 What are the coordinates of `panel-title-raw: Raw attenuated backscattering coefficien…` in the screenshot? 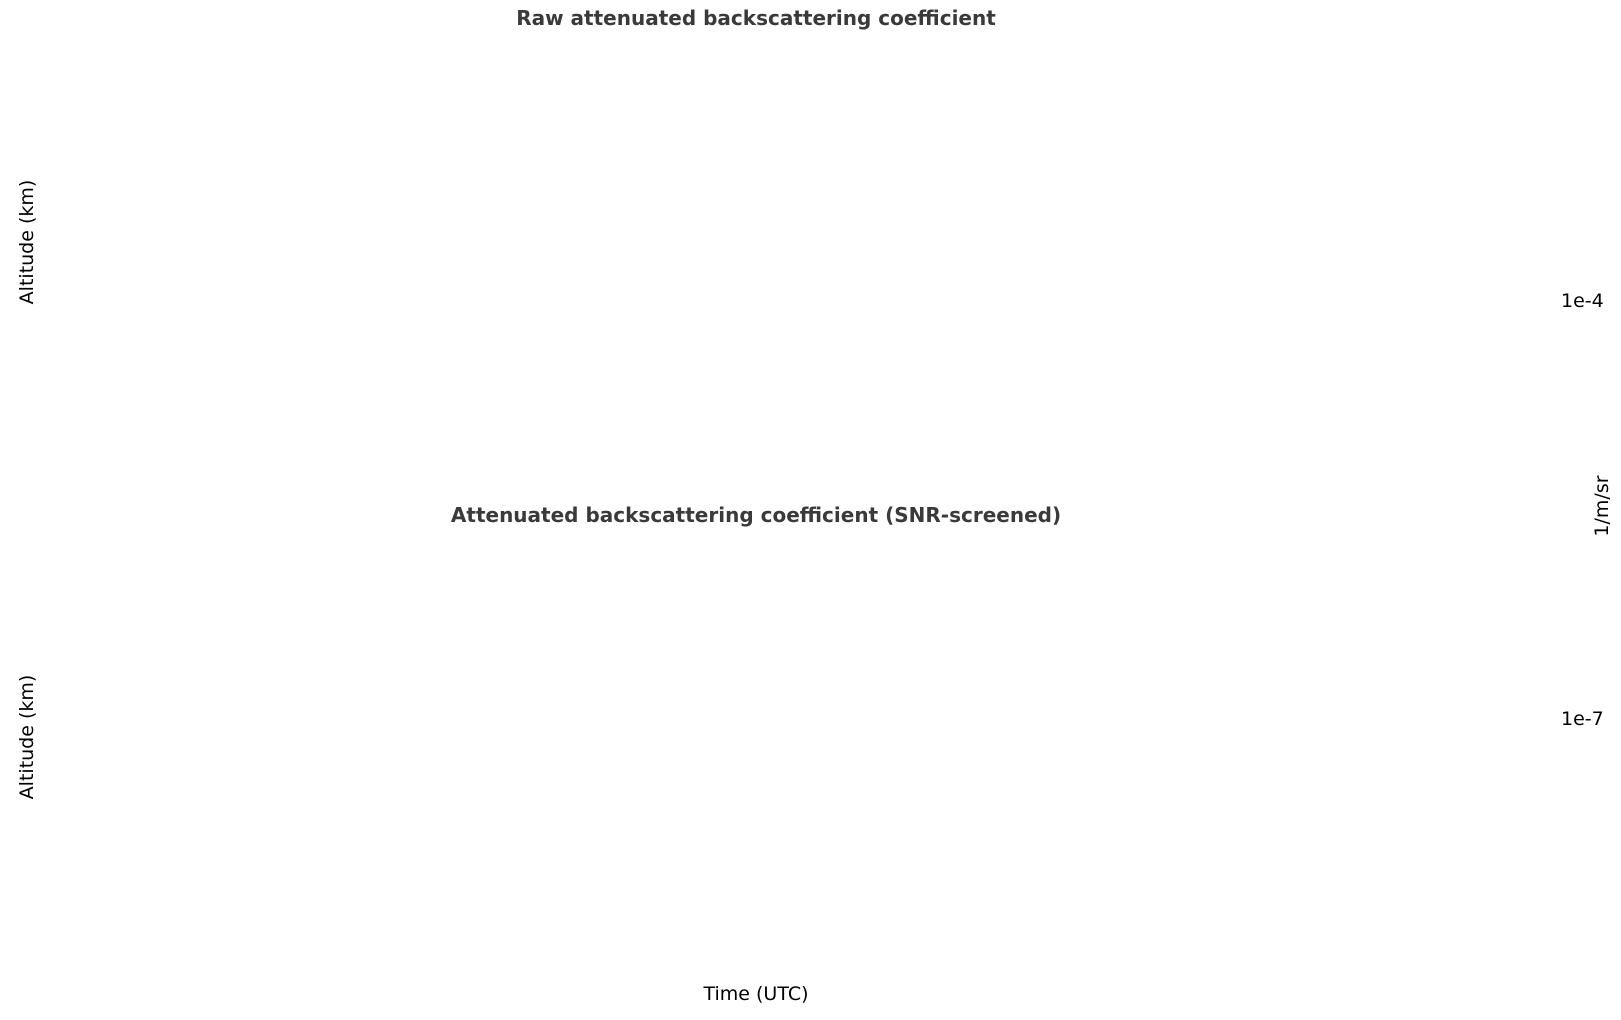 It's located at (756, 18).